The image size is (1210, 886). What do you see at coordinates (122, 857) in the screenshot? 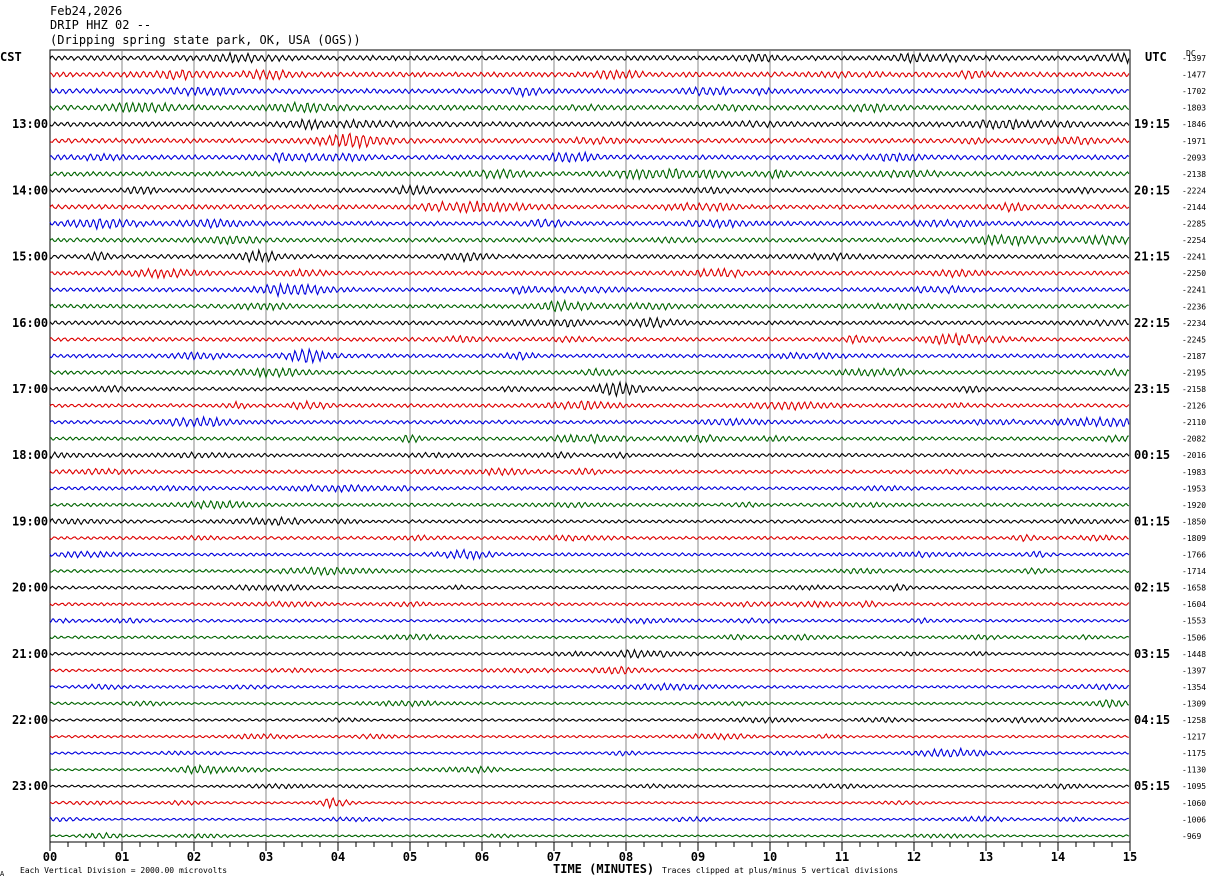
I see `x-tick-label: 01` at bounding box center [122, 857].